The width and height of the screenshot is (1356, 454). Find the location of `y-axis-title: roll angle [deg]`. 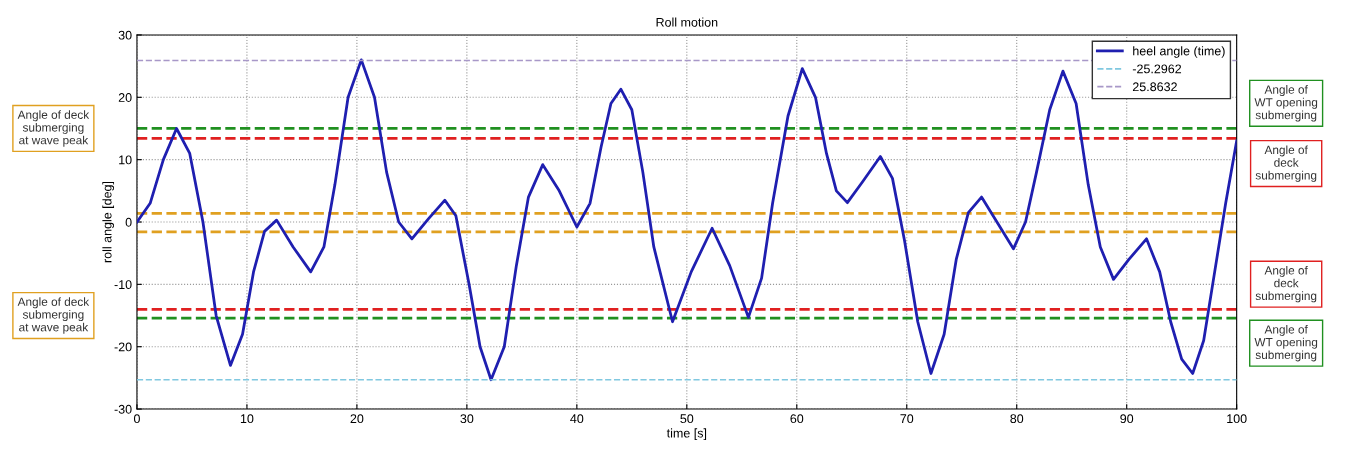

y-axis-title: roll angle [deg] is located at coordinates (108, 222).